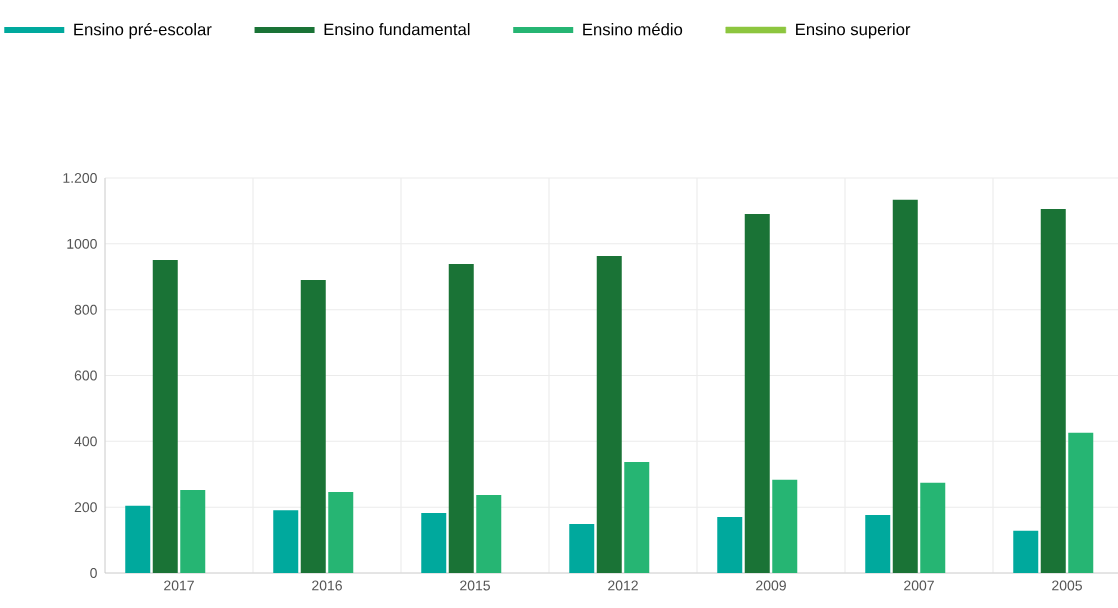  Describe the element at coordinates (919, 585) in the screenshot. I see `x-tick-label: 2007` at that location.